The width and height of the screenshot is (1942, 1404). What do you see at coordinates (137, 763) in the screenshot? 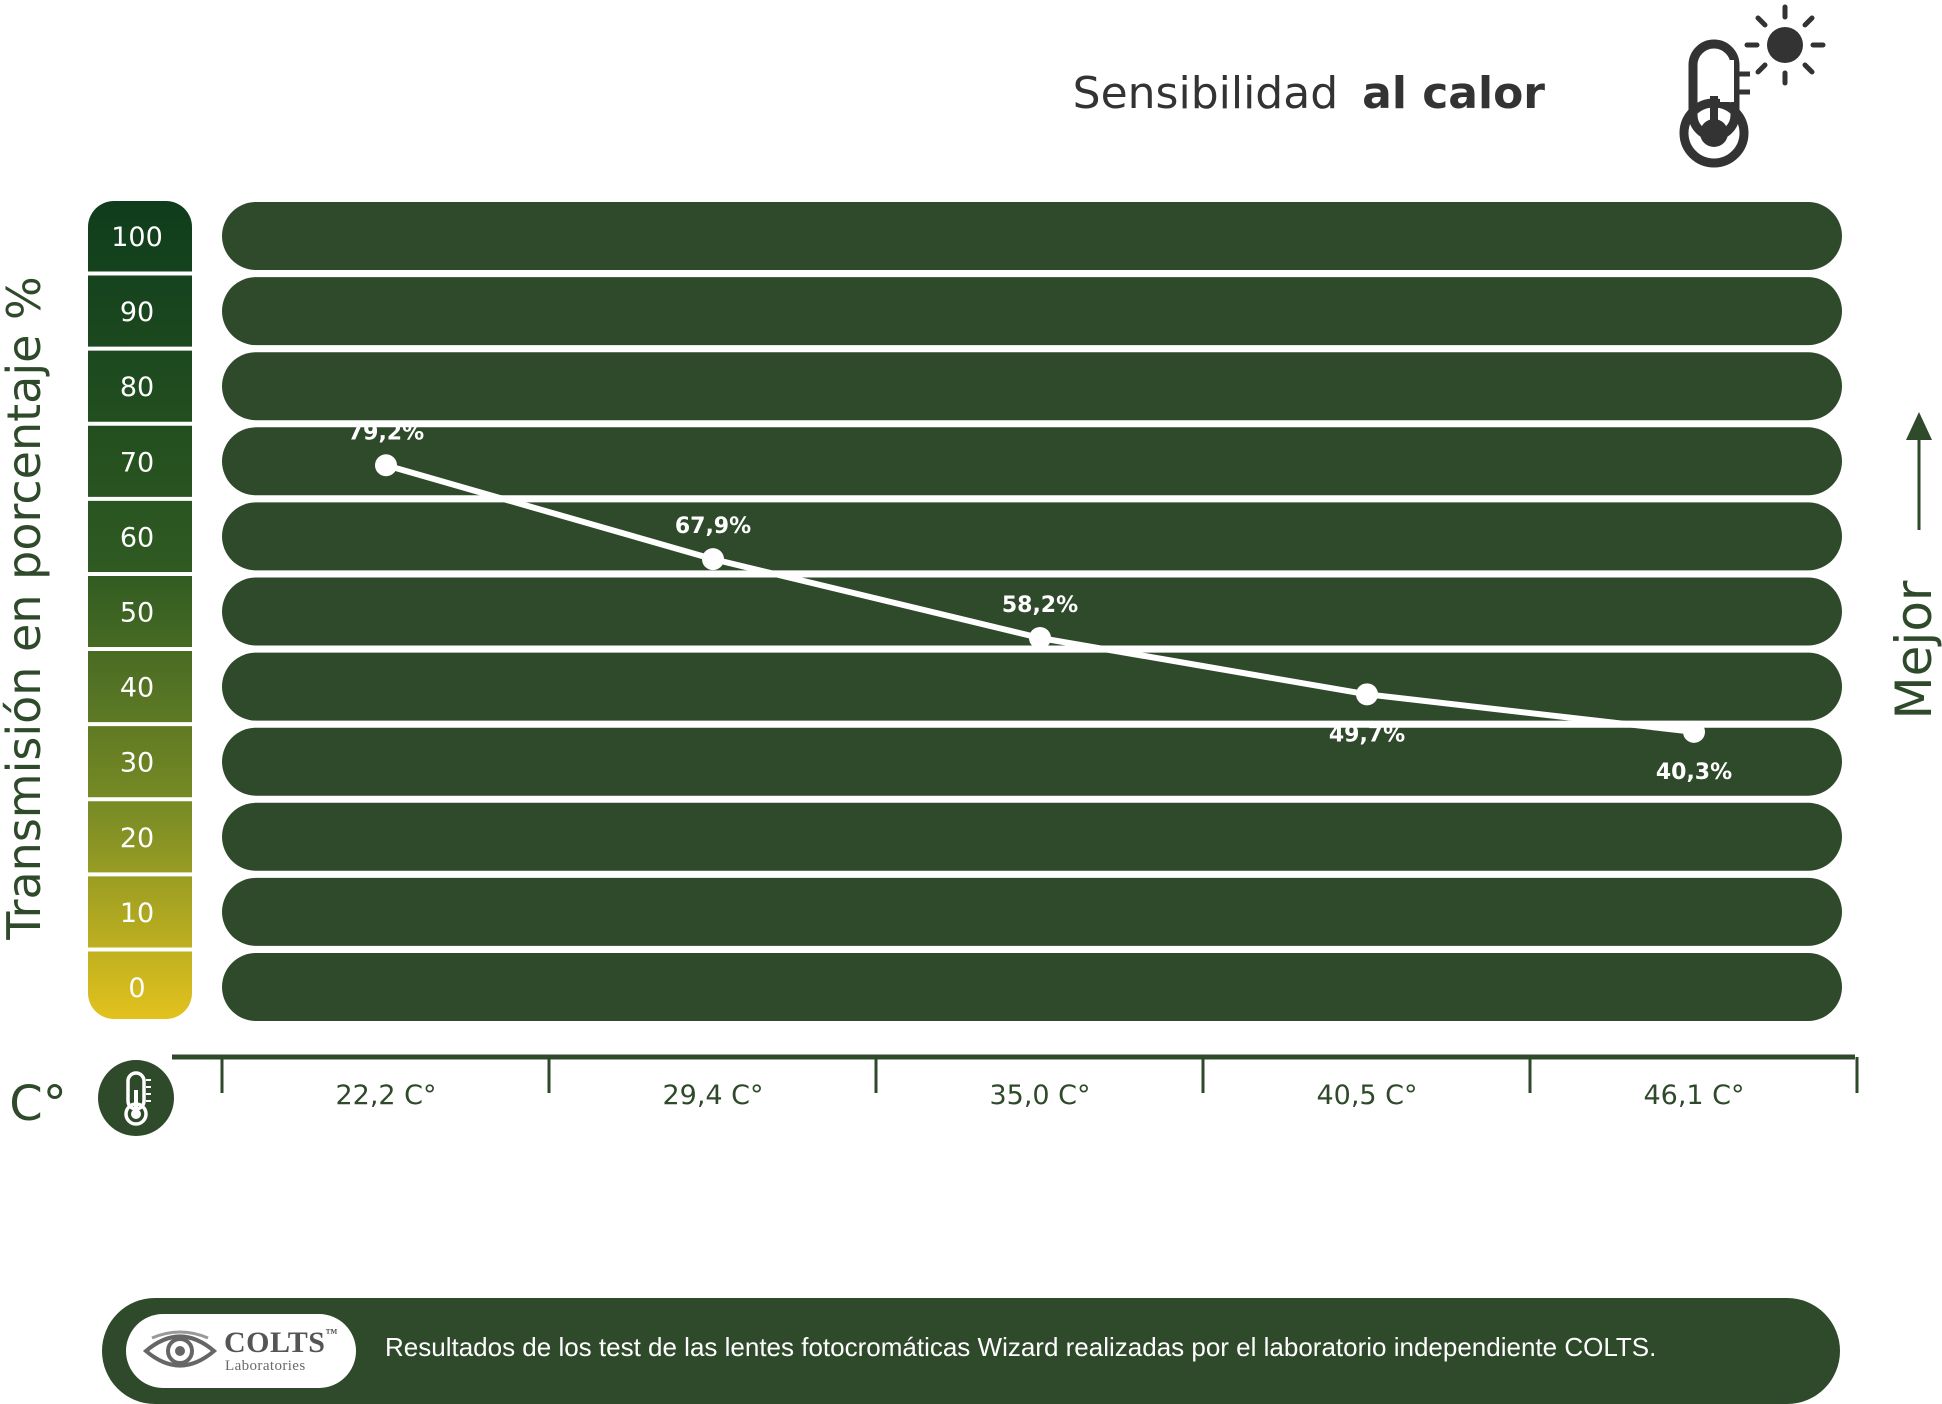
I see `y-tick-label: 30` at bounding box center [137, 763].